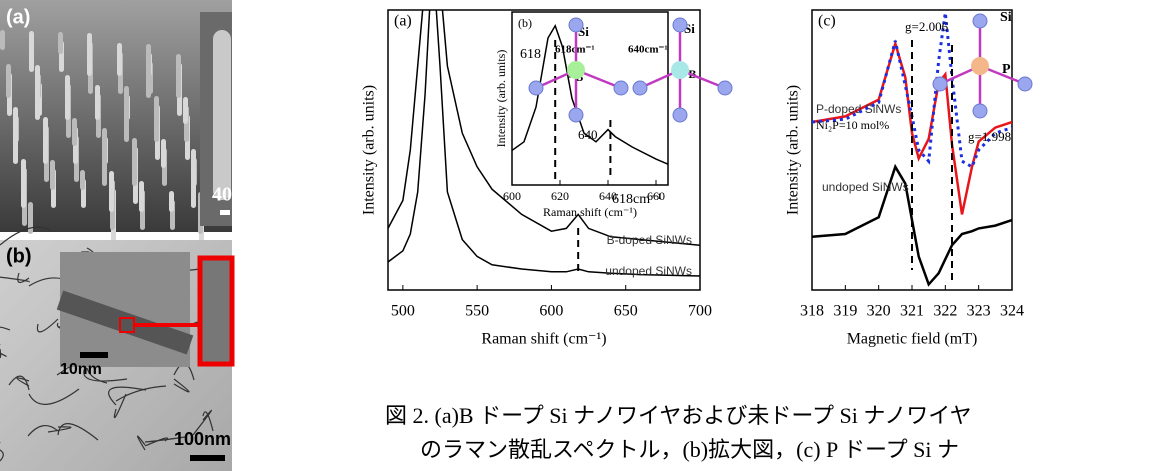 The image size is (1157, 471). Describe the element at coordinates (700, 311) in the screenshot. I see `x-tick-label: 700` at that location.